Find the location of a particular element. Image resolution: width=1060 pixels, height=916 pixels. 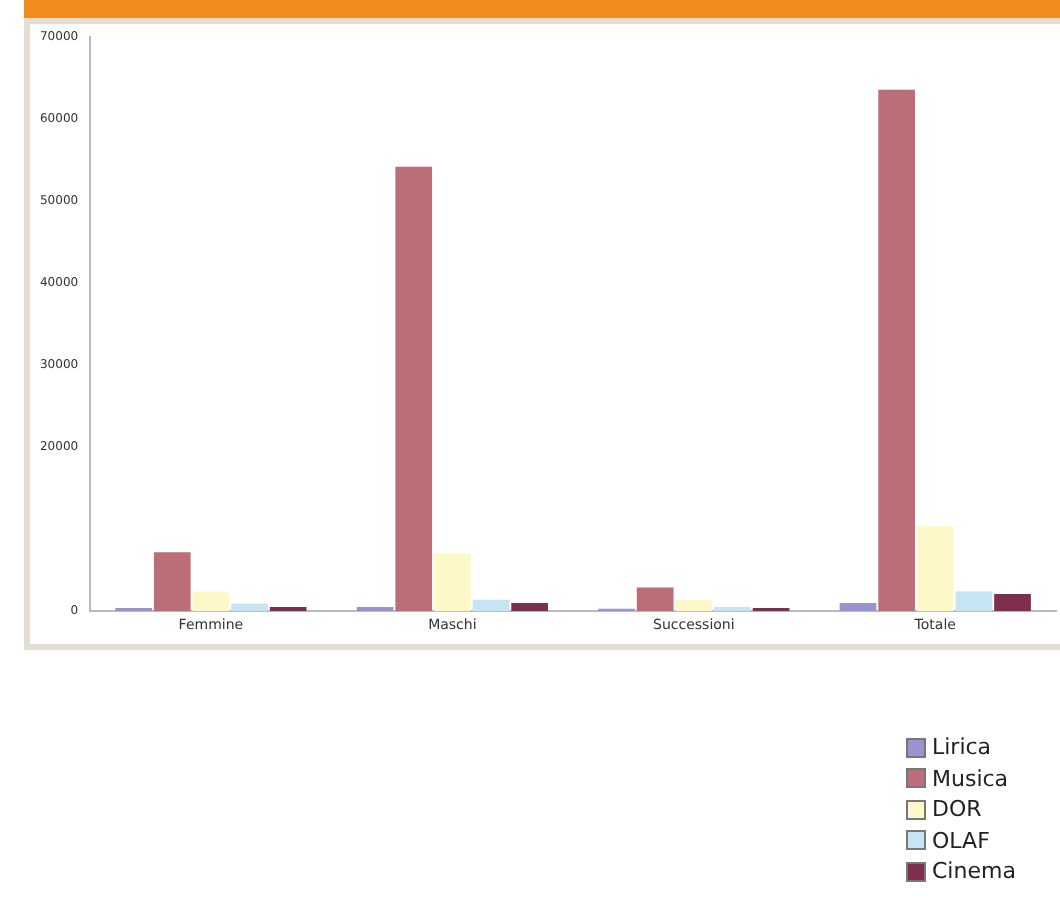

legend-label: DOR is located at coordinates (957, 809).